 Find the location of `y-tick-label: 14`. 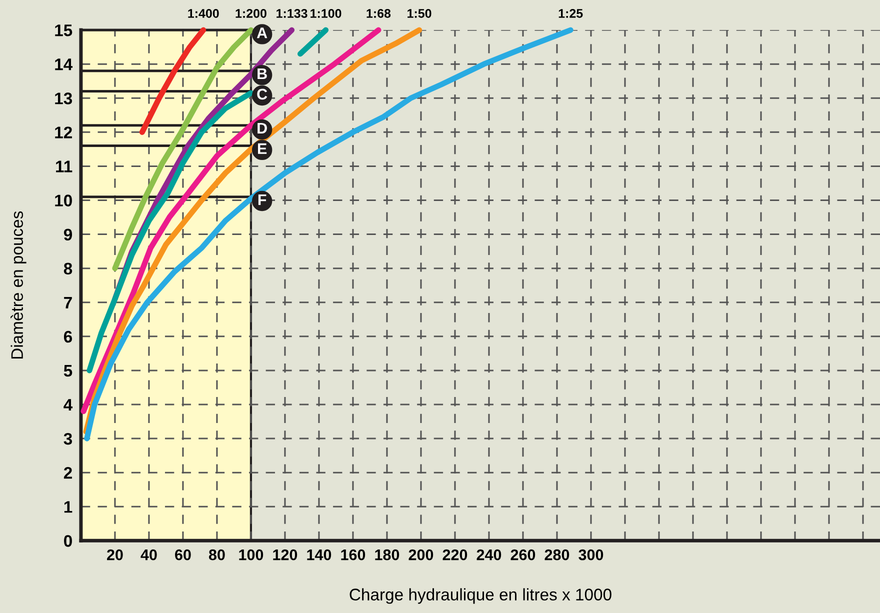

y-tick-label: 14 is located at coordinates (64, 64).